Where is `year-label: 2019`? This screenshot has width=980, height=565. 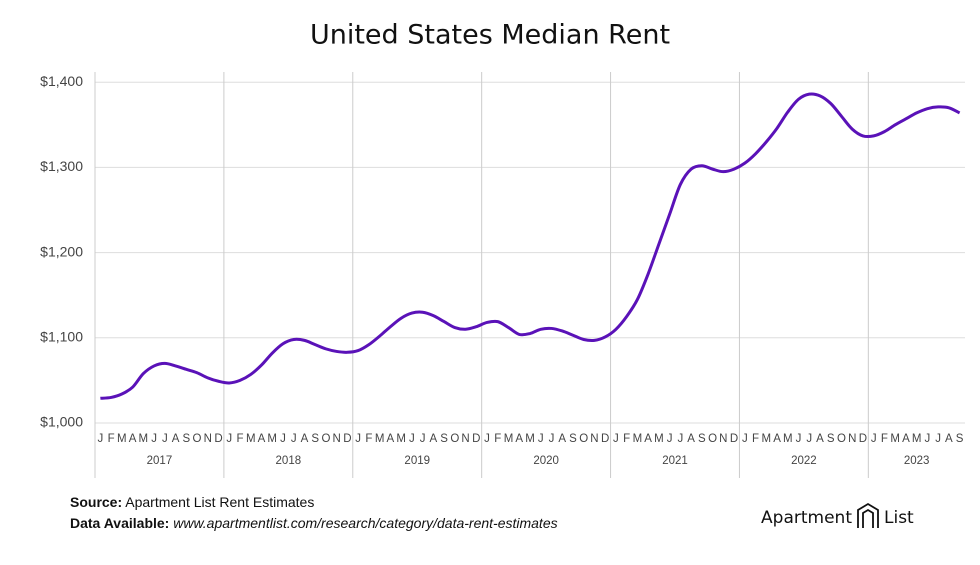 year-label: 2019 is located at coordinates (417, 461).